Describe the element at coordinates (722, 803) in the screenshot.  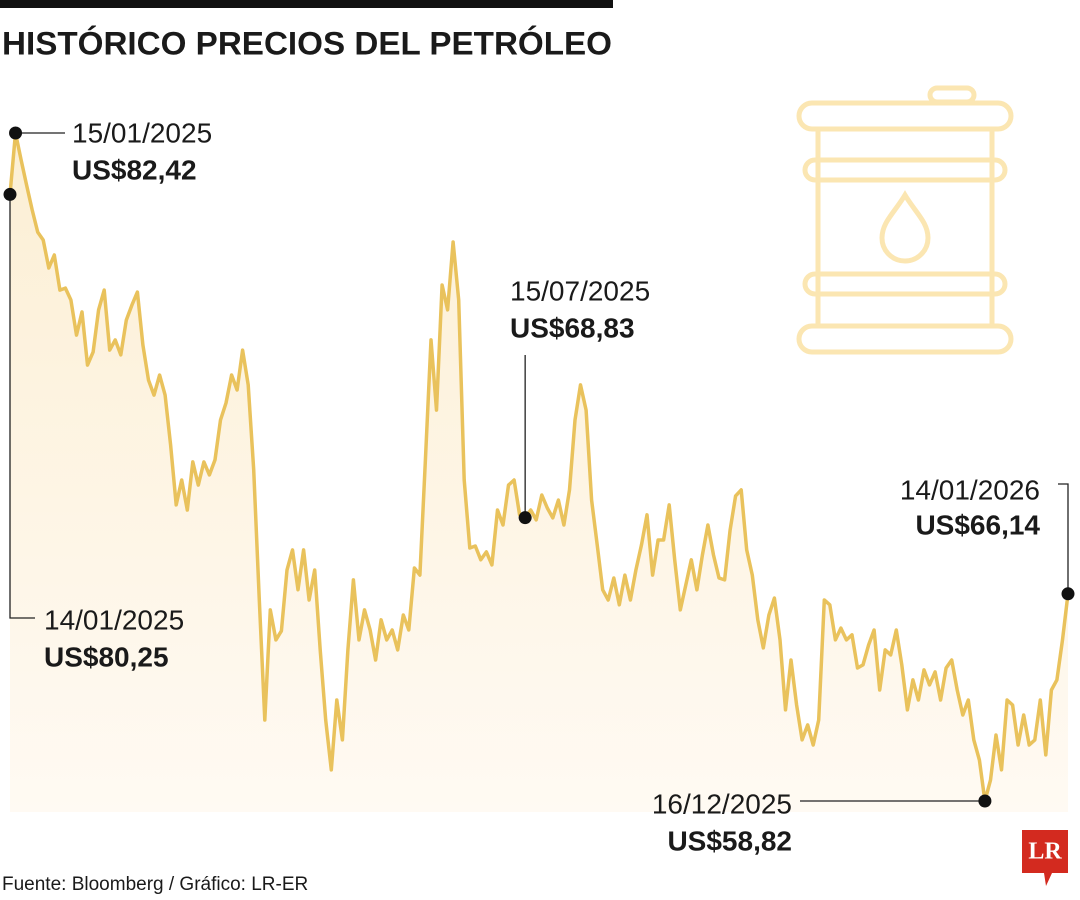
I see `annotation-date: 16/12/2025` at that location.